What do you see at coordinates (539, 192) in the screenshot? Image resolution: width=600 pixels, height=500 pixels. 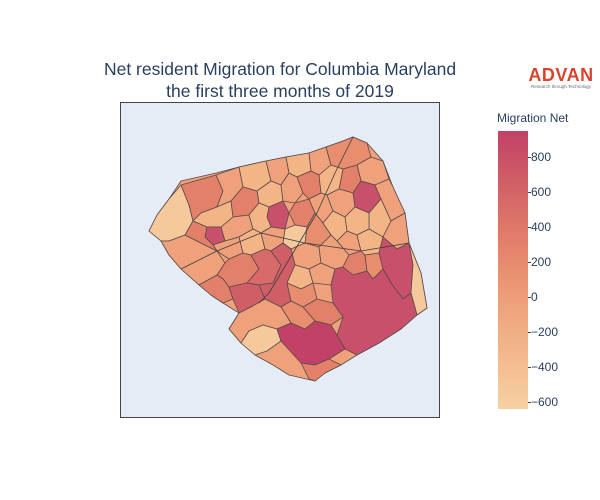 I see `colorbar-tick-label: 600` at bounding box center [539, 192].